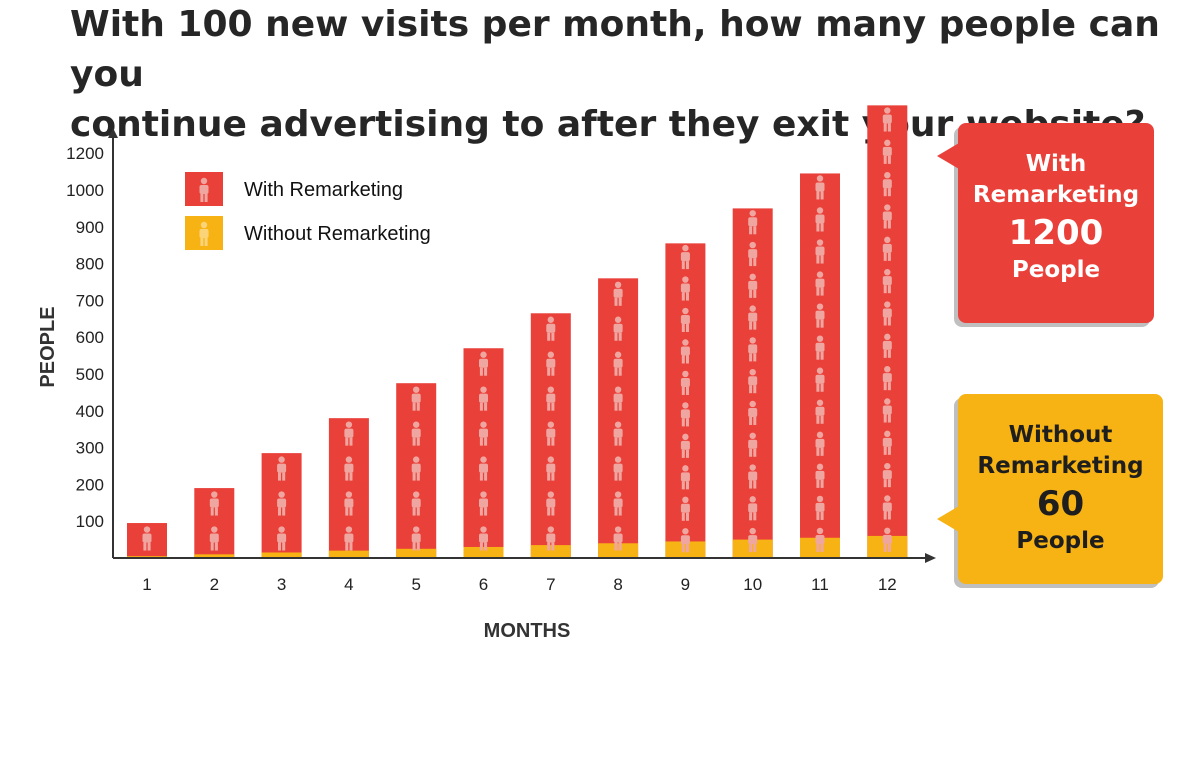 The height and width of the screenshot is (760, 1200). What do you see at coordinates (527, 631) in the screenshot?
I see `x-axis-label: MONTHS` at bounding box center [527, 631].